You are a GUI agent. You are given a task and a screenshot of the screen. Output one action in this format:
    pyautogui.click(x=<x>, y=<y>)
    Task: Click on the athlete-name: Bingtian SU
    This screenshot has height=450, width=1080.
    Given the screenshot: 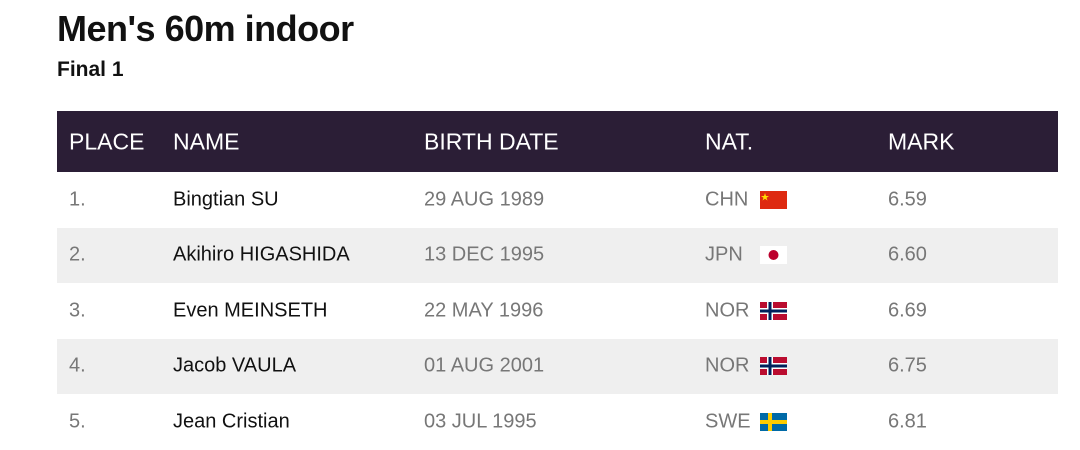 What is the action you would take?
    pyautogui.click(x=226, y=199)
    